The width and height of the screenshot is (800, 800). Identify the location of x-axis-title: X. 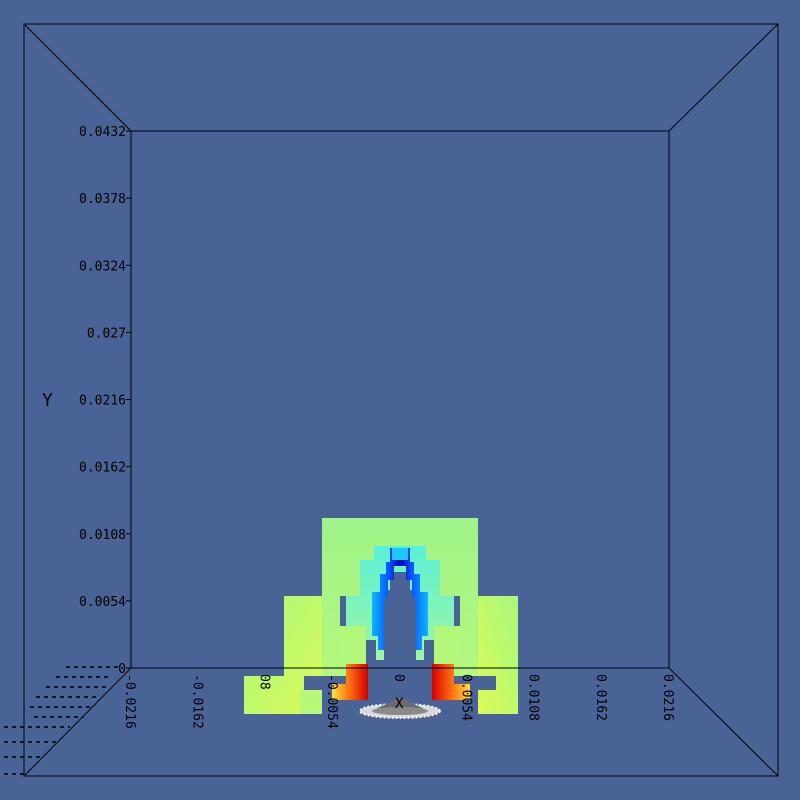
(399, 704).